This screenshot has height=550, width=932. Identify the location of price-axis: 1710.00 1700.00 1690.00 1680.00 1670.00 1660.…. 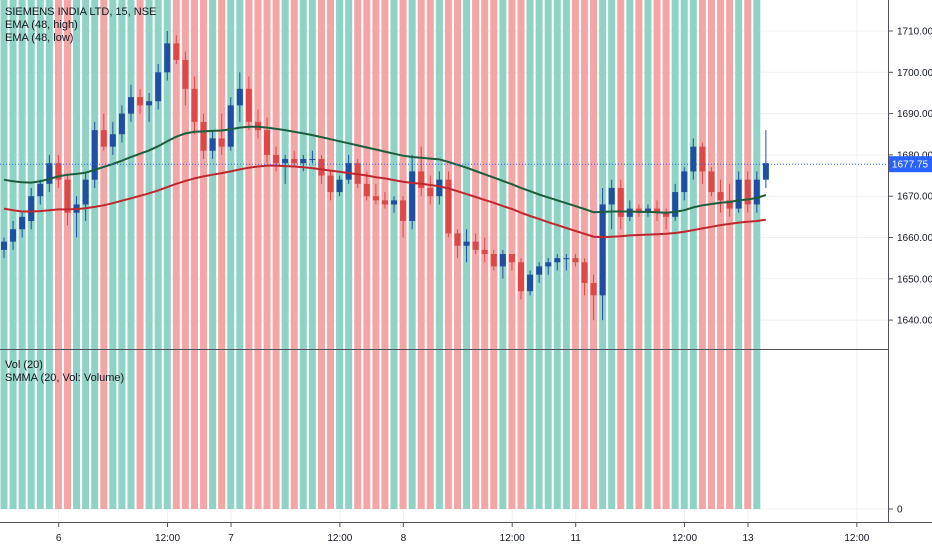
(910, 177).